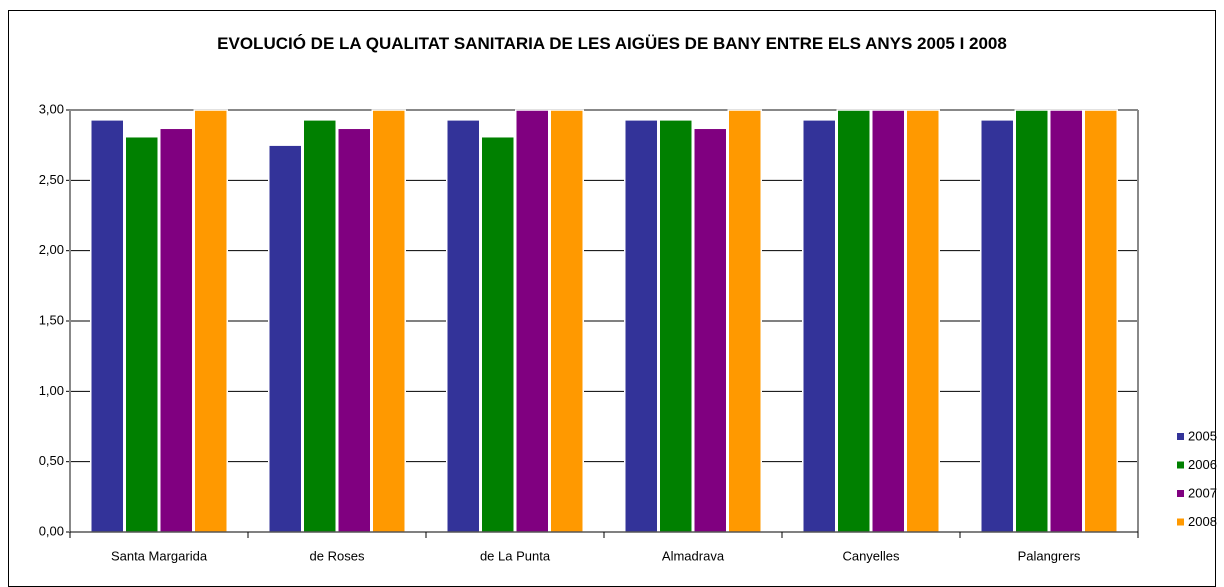 This screenshot has height=587, width=1224. What do you see at coordinates (1202, 435) in the screenshot?
I see `legend-label: 2005` at bounding box center [1202, 435].